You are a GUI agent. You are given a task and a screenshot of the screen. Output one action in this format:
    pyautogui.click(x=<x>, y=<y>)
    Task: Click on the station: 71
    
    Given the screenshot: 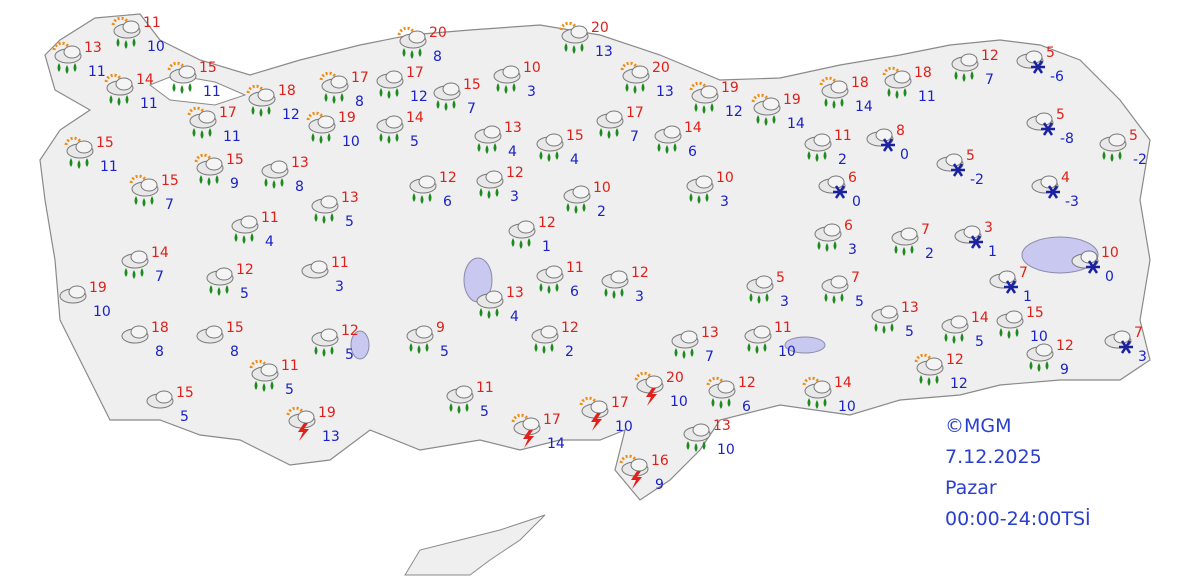 What is the action you would take?
    pyautogui.click(x=1010, y=285)
    